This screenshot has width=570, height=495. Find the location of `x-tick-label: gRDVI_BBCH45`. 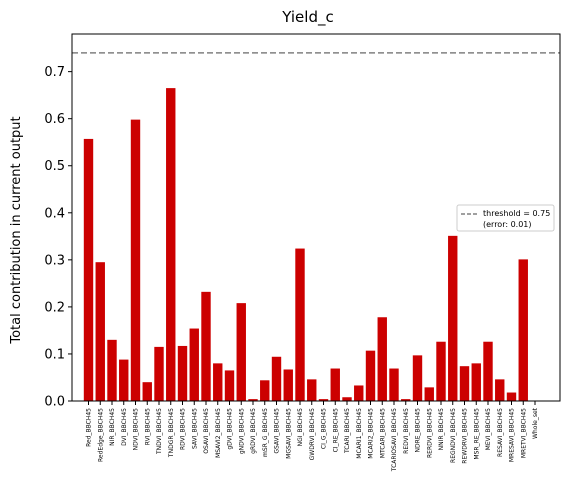

x-tick-label: gRDVI_BBCH45 is located at coordinates (253, 431).